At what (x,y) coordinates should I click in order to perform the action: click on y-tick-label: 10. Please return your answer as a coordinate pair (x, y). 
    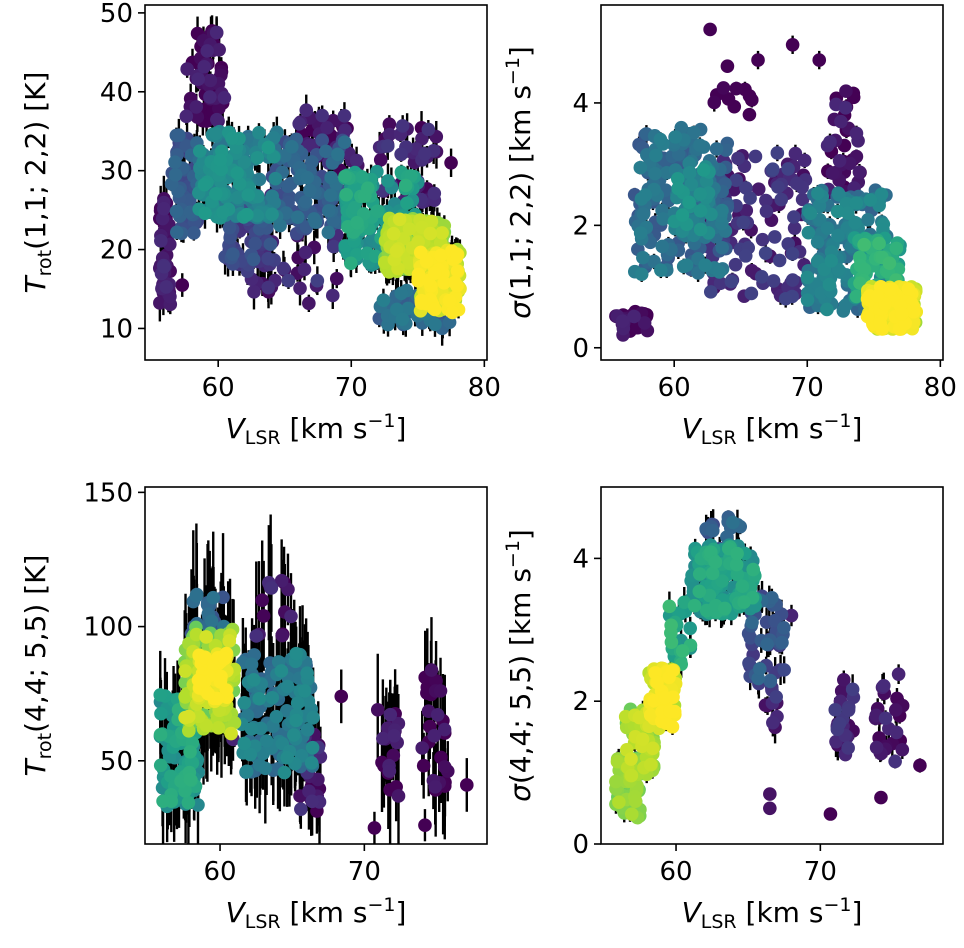
    Looking at the image, I should click on (116, 329).